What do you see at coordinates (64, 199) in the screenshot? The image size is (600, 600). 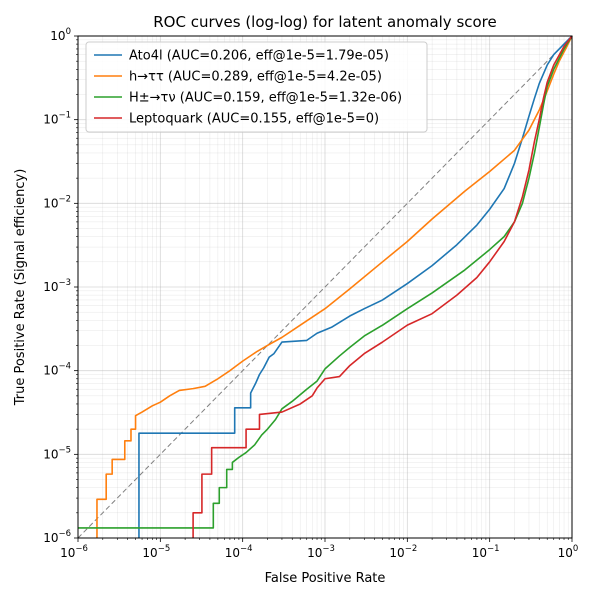 I see `y-tick-exponent: −2` at bounding box center [64, 199].